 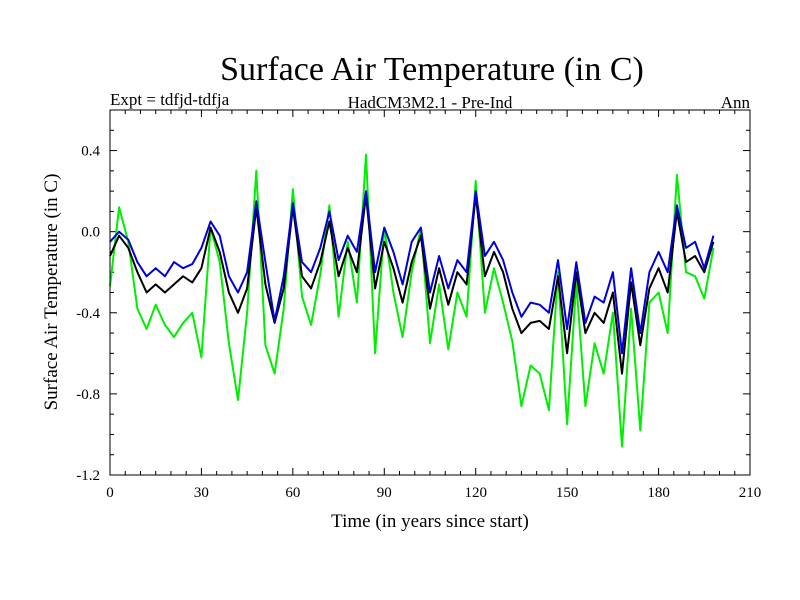 What do you see at coordinates (90, 152) in the screenshot?
I see `y-tick-label: 0.4` at bounding box center [90, 152].